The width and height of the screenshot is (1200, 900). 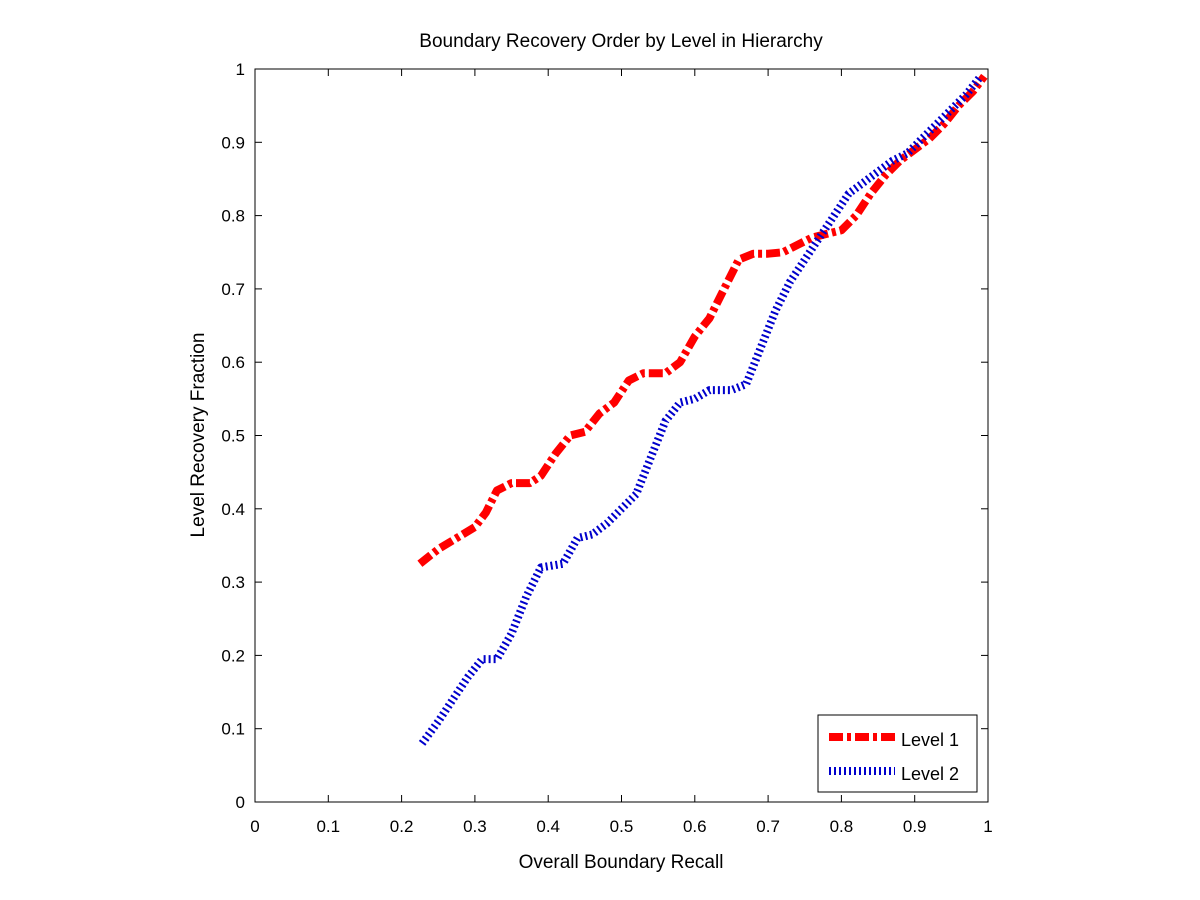 What do you see at coordinates (621, 862) in the screenshot?
I see `x-axis-label: Overall Boundary Recall` at bounding box center [621, 862].